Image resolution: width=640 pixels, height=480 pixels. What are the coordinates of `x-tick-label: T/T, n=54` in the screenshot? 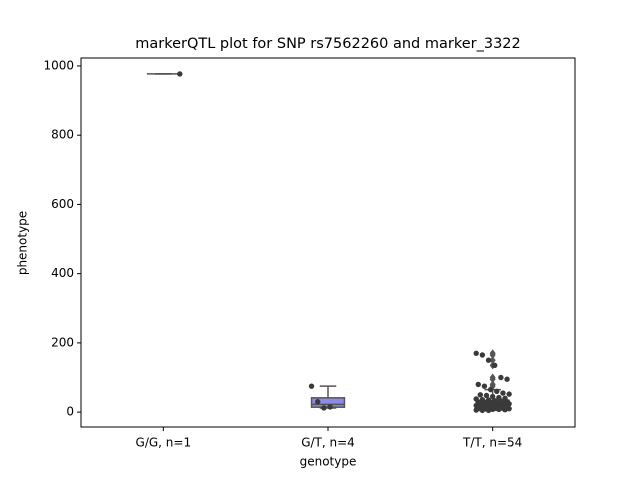 It's located at (492, 443).